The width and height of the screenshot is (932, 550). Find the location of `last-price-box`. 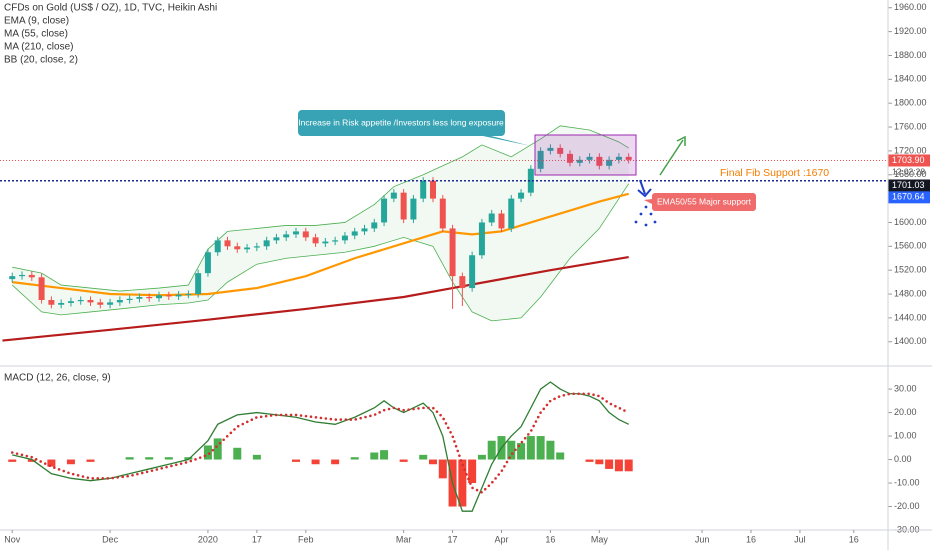

last-price-box is located at coordinates (909, 160).